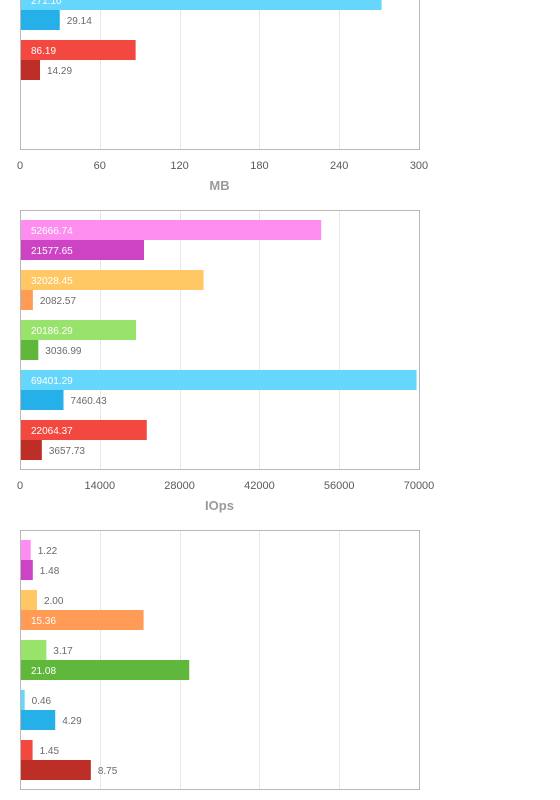 This screenshot has height=800, width=560. I want to click on x-tick-label: 120, so click(179, 166).